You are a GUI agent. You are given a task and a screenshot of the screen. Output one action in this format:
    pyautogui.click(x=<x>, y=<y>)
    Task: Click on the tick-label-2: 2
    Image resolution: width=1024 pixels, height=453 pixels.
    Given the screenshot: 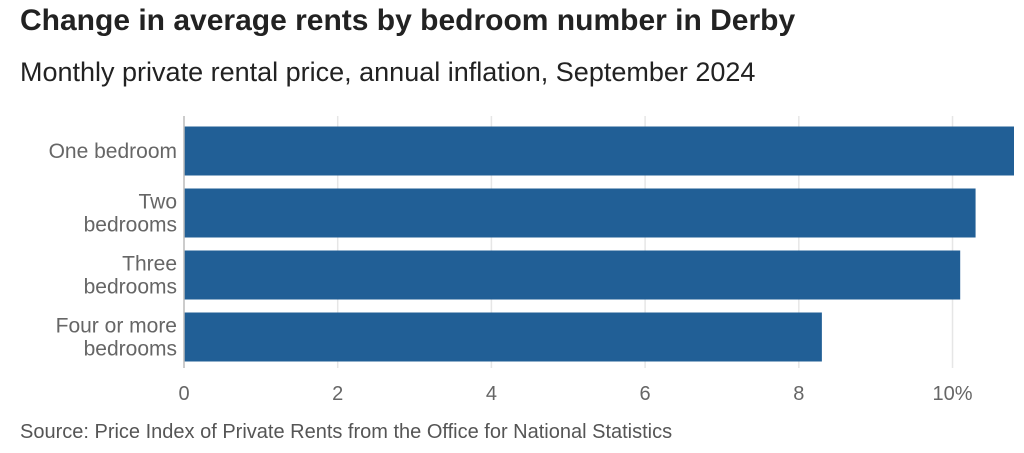 What is the action you would take?
    pyautogui.click(x=337, y=394)
    